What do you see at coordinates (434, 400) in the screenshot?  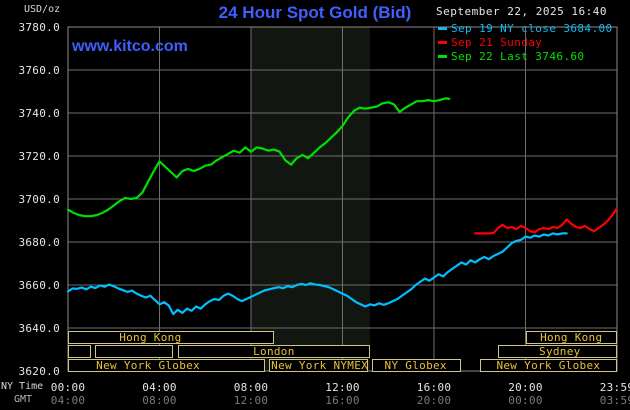 I see `x-axis-gmt-tick-label: 20:00` at bounding box center [434, 400].